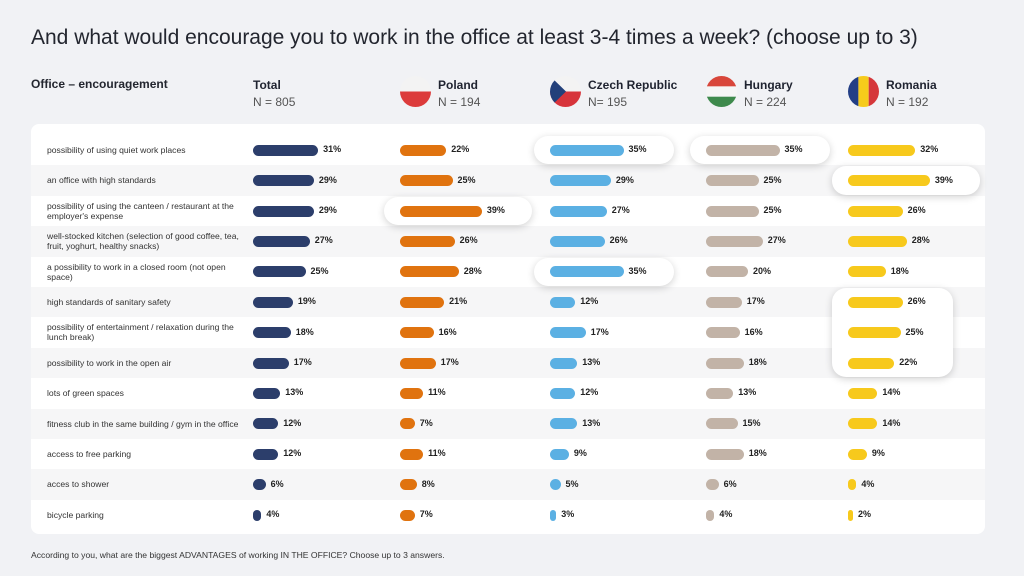 This screenshot has width=1024, height=576. What do you see at coordinates (508, 180) in the screenshot?
I see `row-band` at bounding box center [508, 180].